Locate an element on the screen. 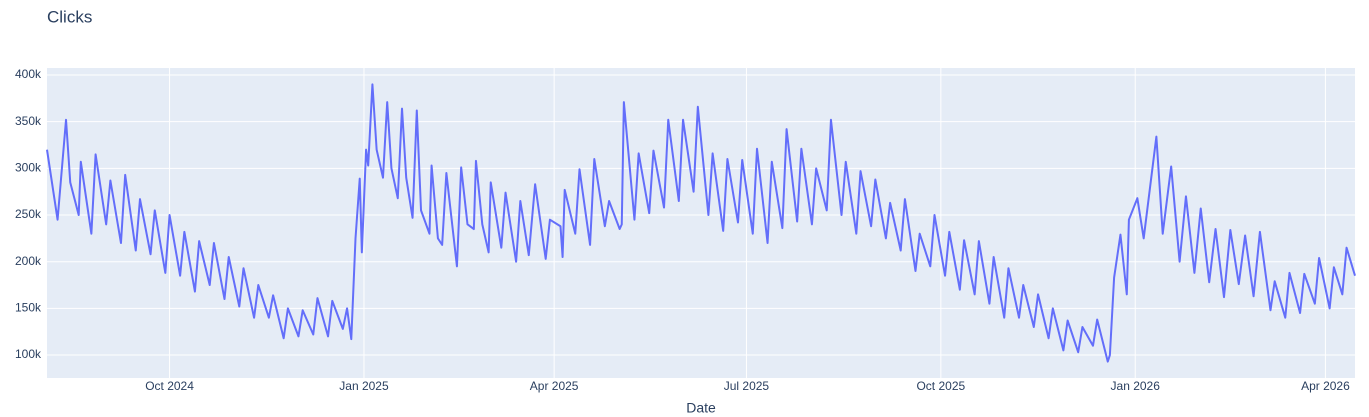 The width and height of the screenshot is (1369, 417). y-tick-label: 200k is located at coordinates (28, 261).